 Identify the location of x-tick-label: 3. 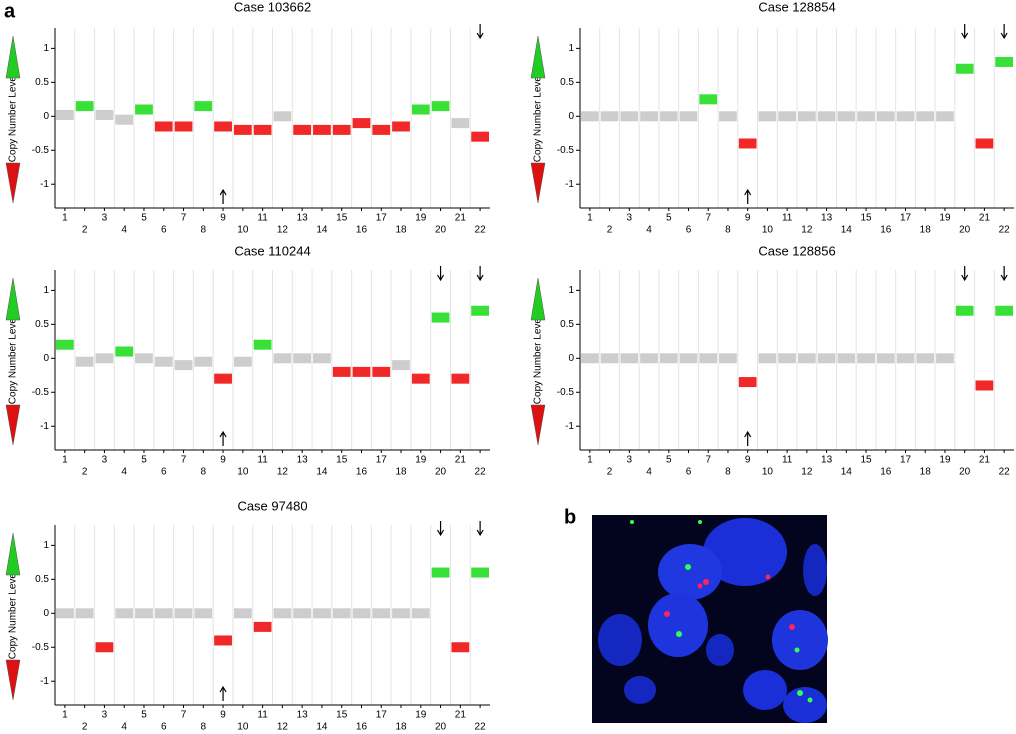
(105, 460).